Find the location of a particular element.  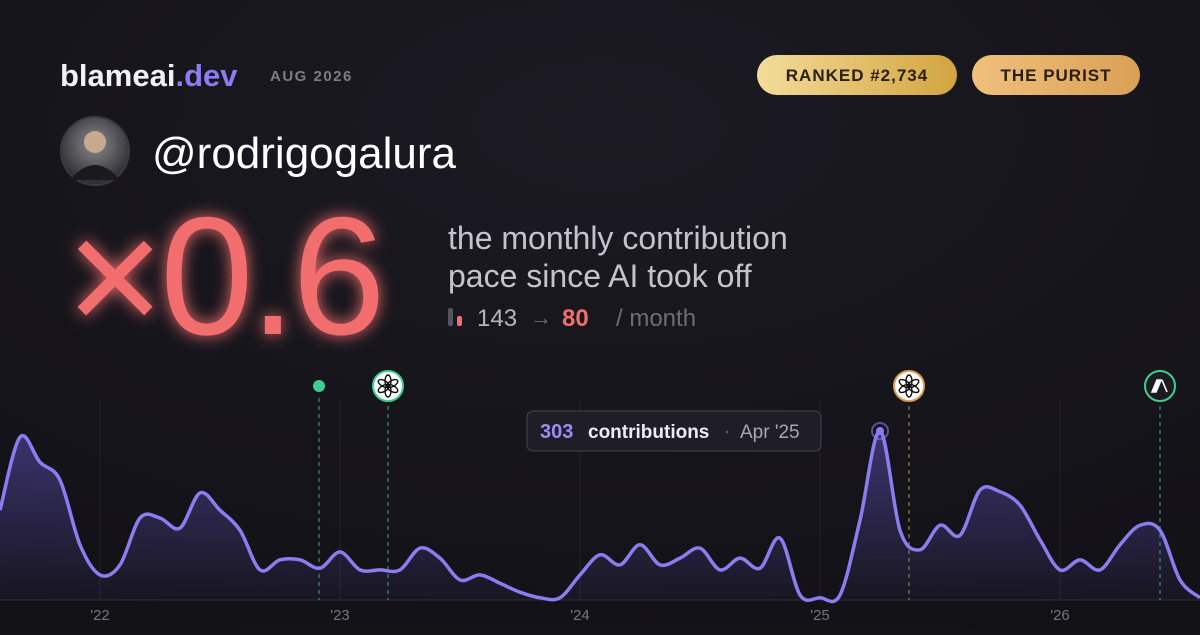

before-value: 143 is located at coordinates (497, 318).